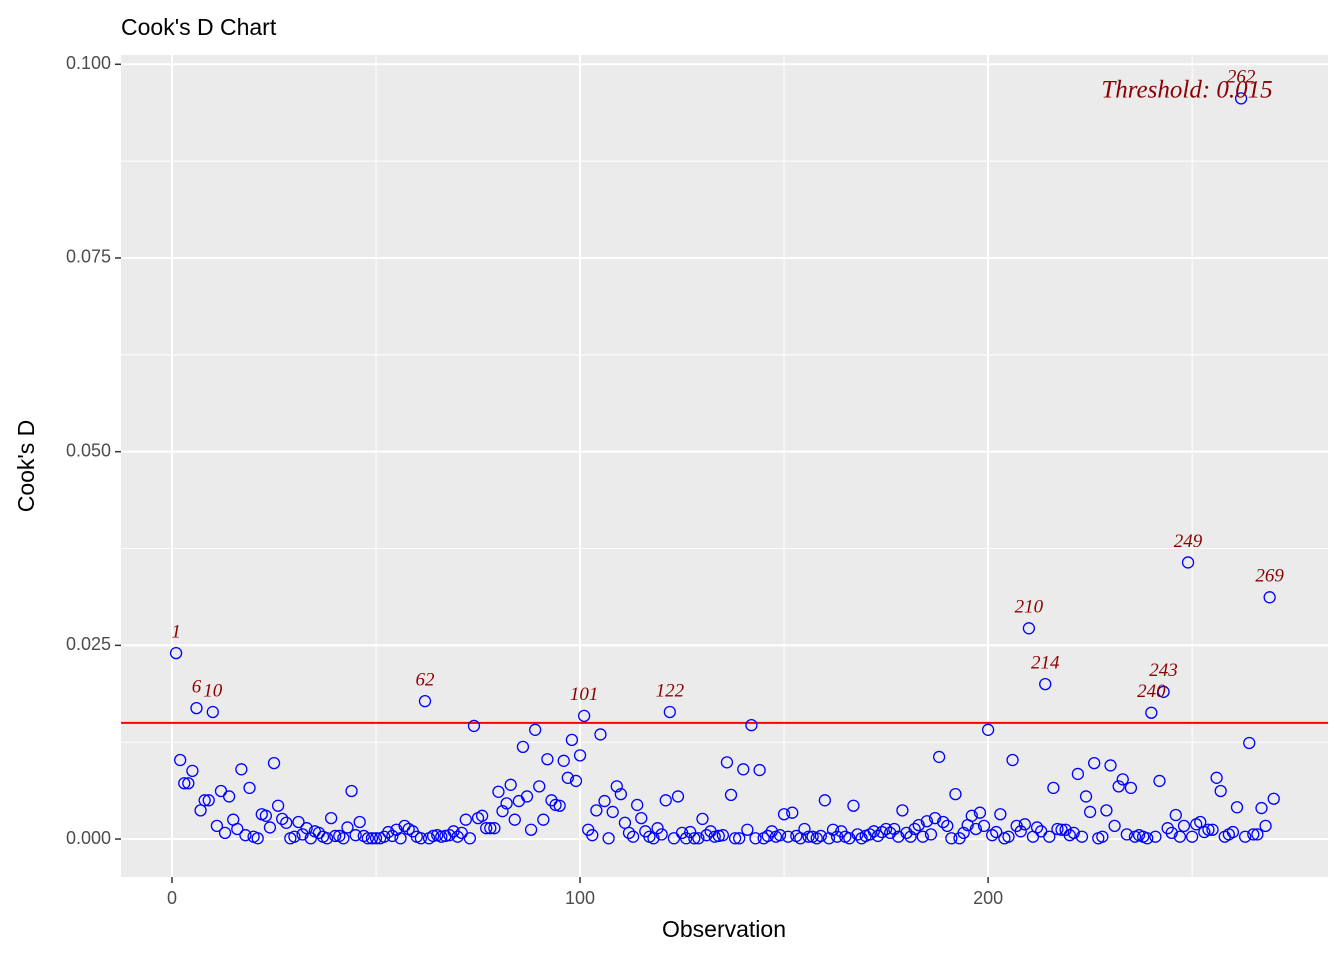 Image resolution: width=1344 pixels, height=960 pixels. What do you see at coordinates (1029, 607) in the screenshot?
I see `point-label: 210` at bounding box center [1029, 607].